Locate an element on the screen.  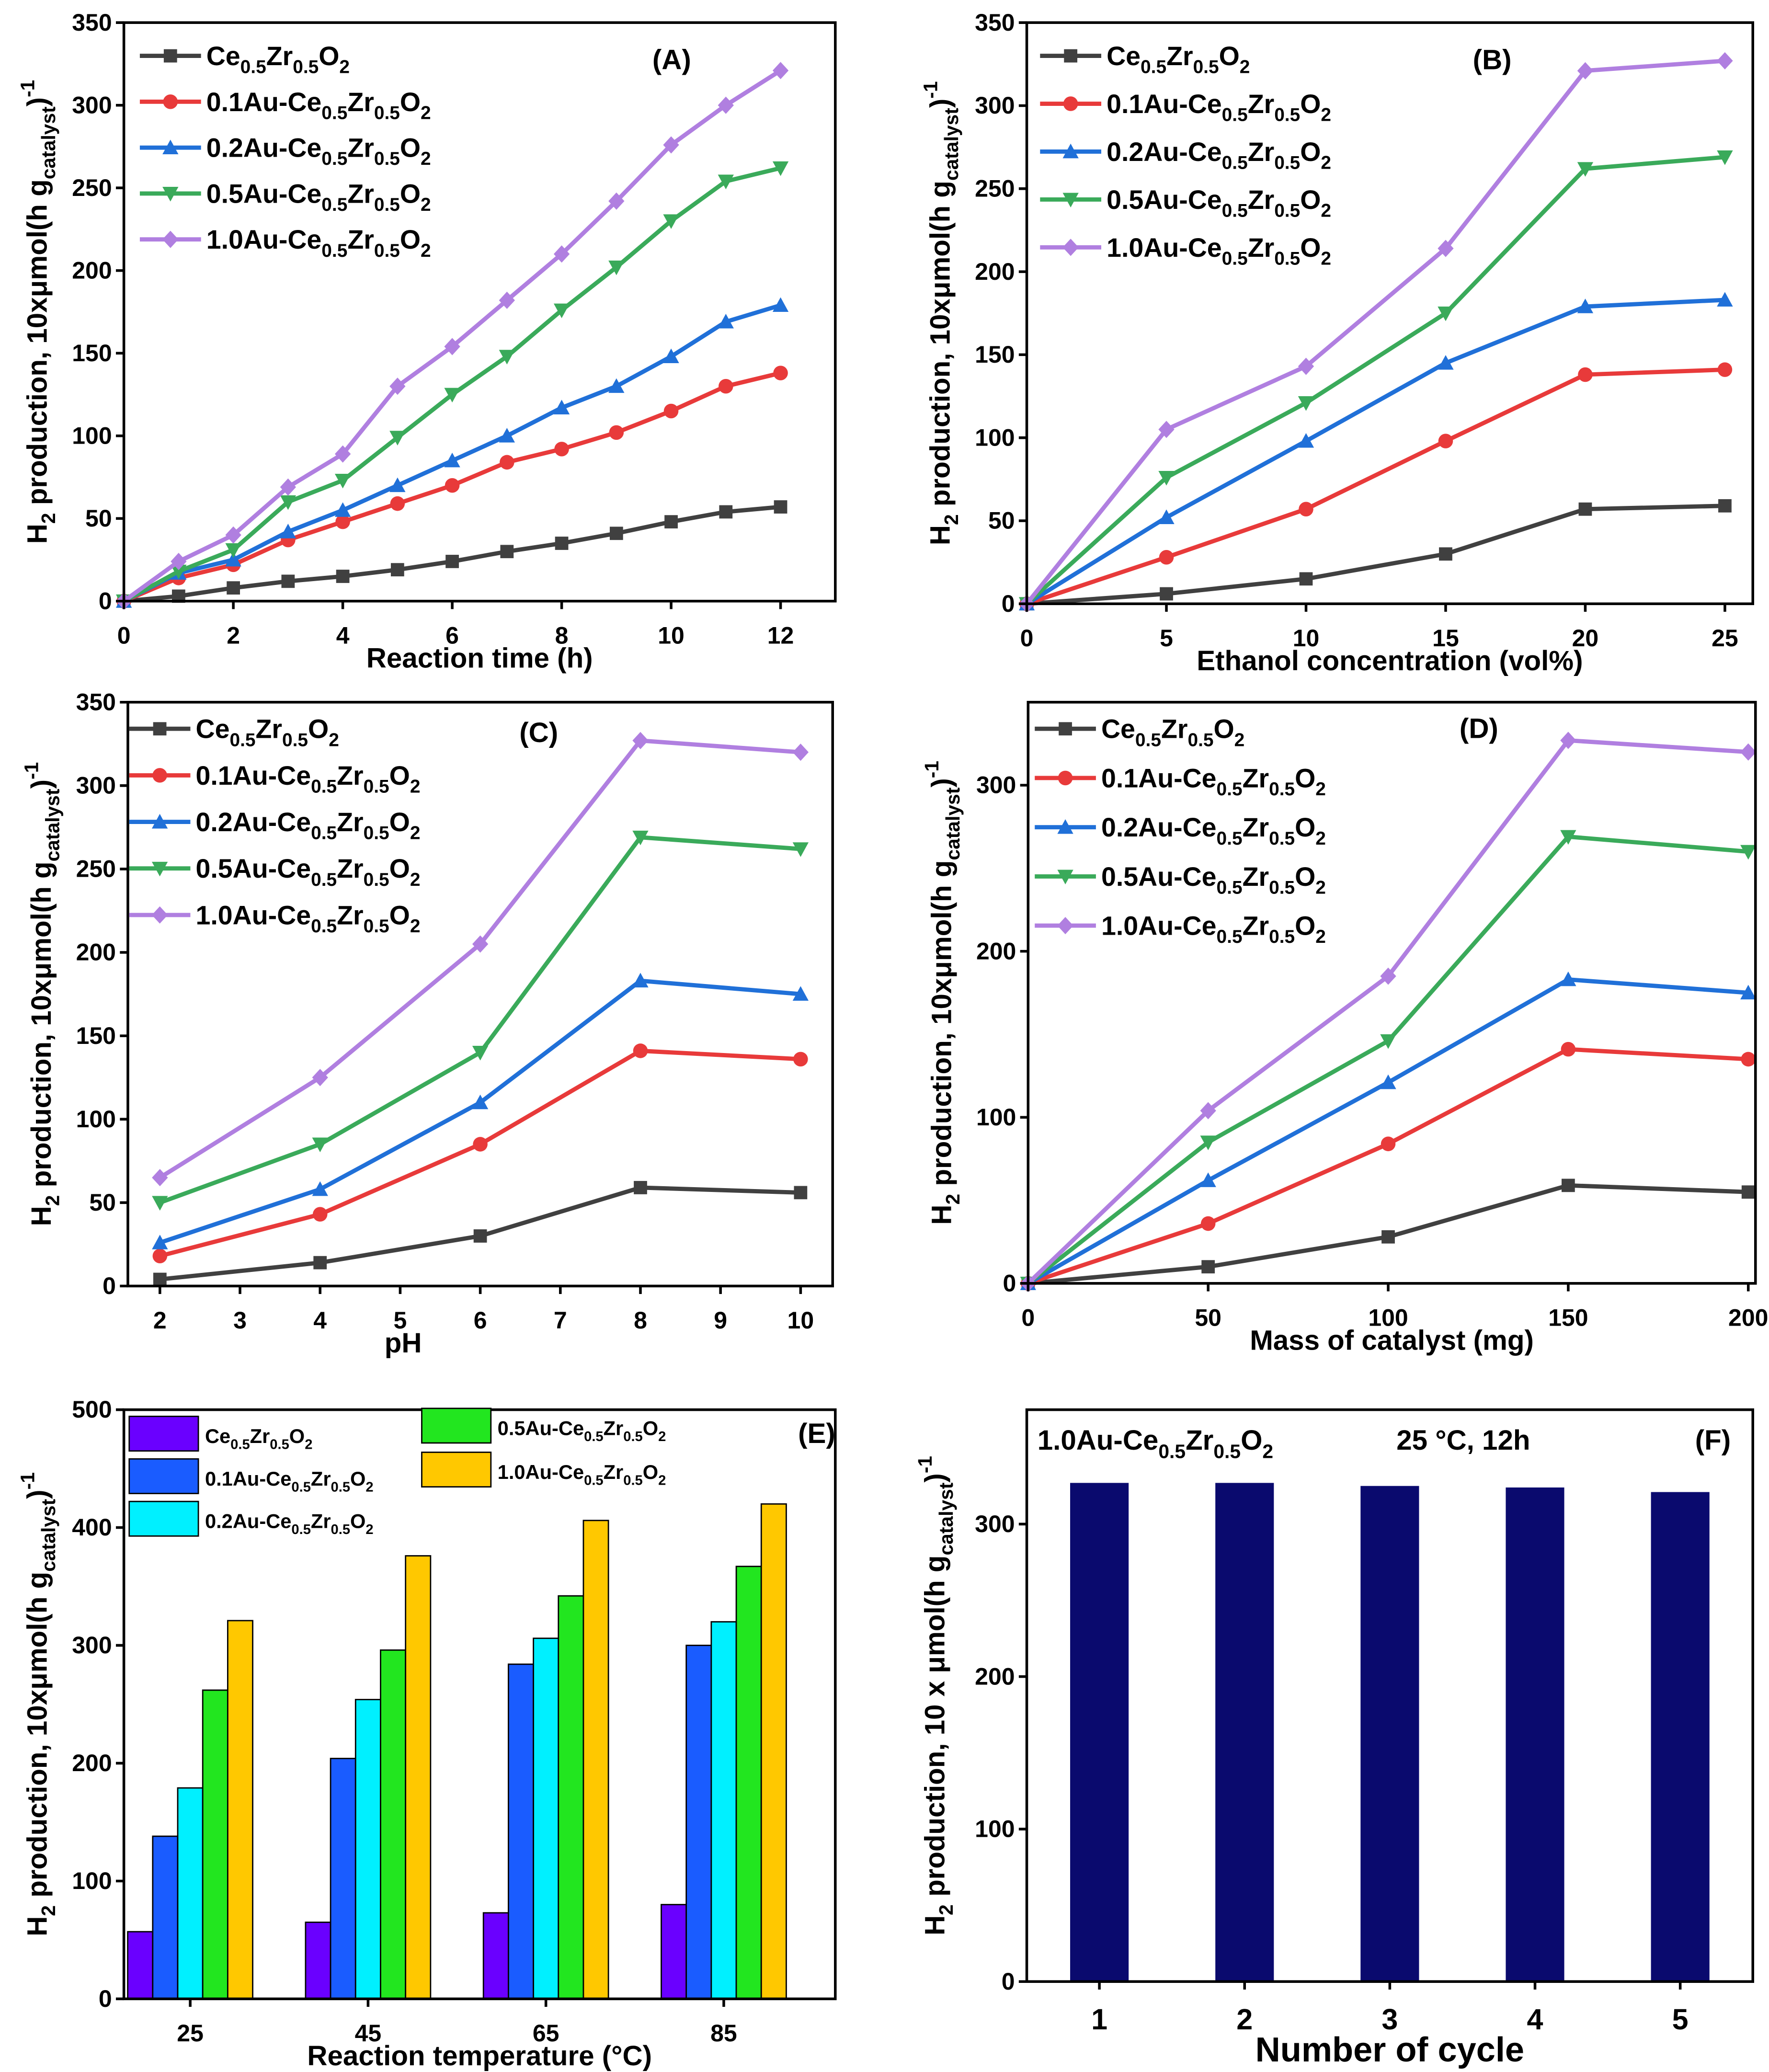
x-axis-label: Ethanol concentration (vol%) is located at coordinates (1390, 660).